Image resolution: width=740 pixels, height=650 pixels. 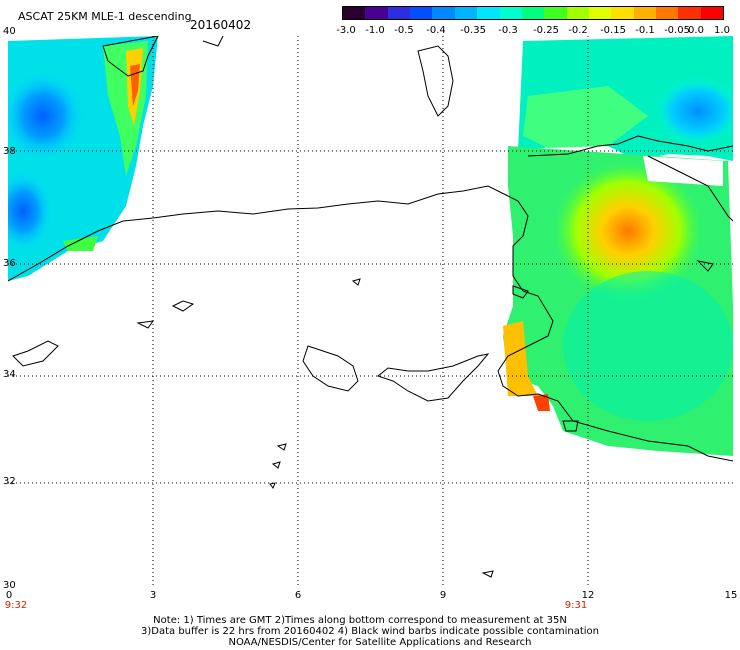 What do you see at coordinates (298, 595) in the screenshot?
I see `x-axis-label: 6` at bounding box center [298, 595].